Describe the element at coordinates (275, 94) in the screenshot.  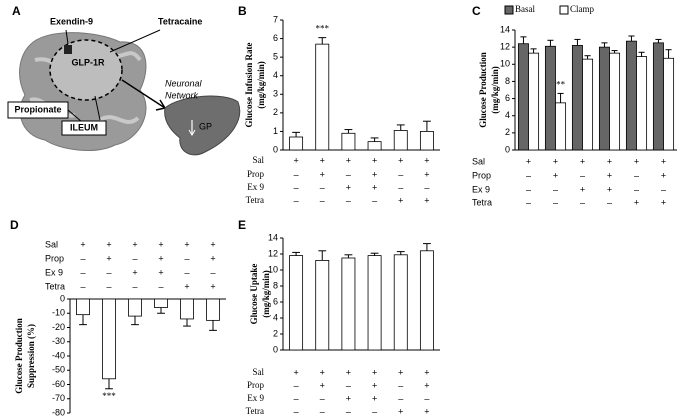
I see `y-tick-label: 3` at that location.